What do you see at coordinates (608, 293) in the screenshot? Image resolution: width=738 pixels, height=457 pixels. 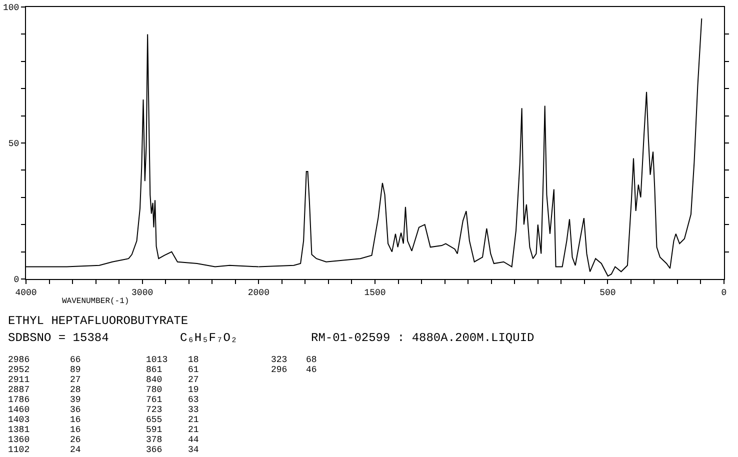 I see `x-tick-label: 500` at bounding box center [608, 293].